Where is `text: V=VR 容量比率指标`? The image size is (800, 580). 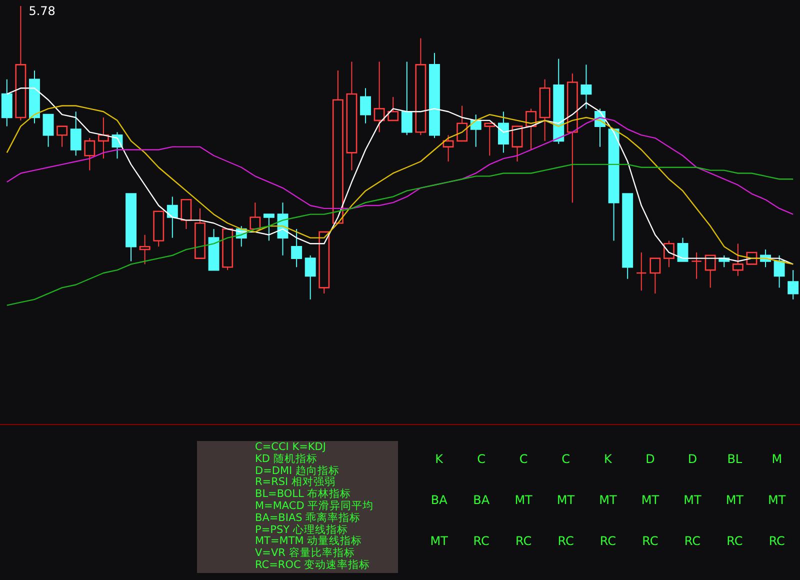 text: V=VR 容量比率指标 is located at coordinates (305, 553).